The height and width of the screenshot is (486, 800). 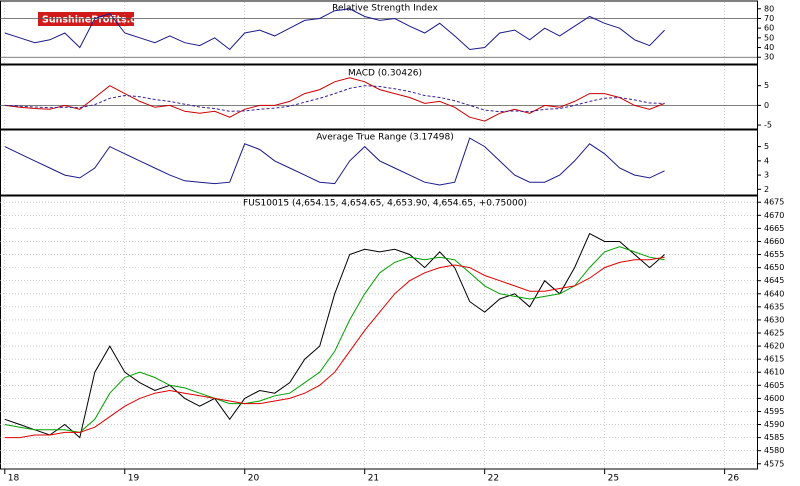 I want to click on y-tick-label: 4655, so click(x=774, y=254).